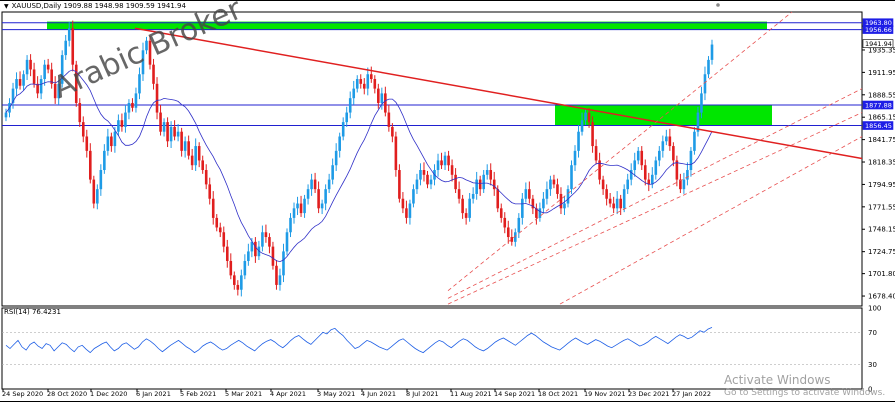 The width and height of the screenshot is (895, 402). What do you see at coordinates (558, 394) in the screenshot?
I see `time-tick-label: 18 Oct 2021` at bounding box center [558, 394].